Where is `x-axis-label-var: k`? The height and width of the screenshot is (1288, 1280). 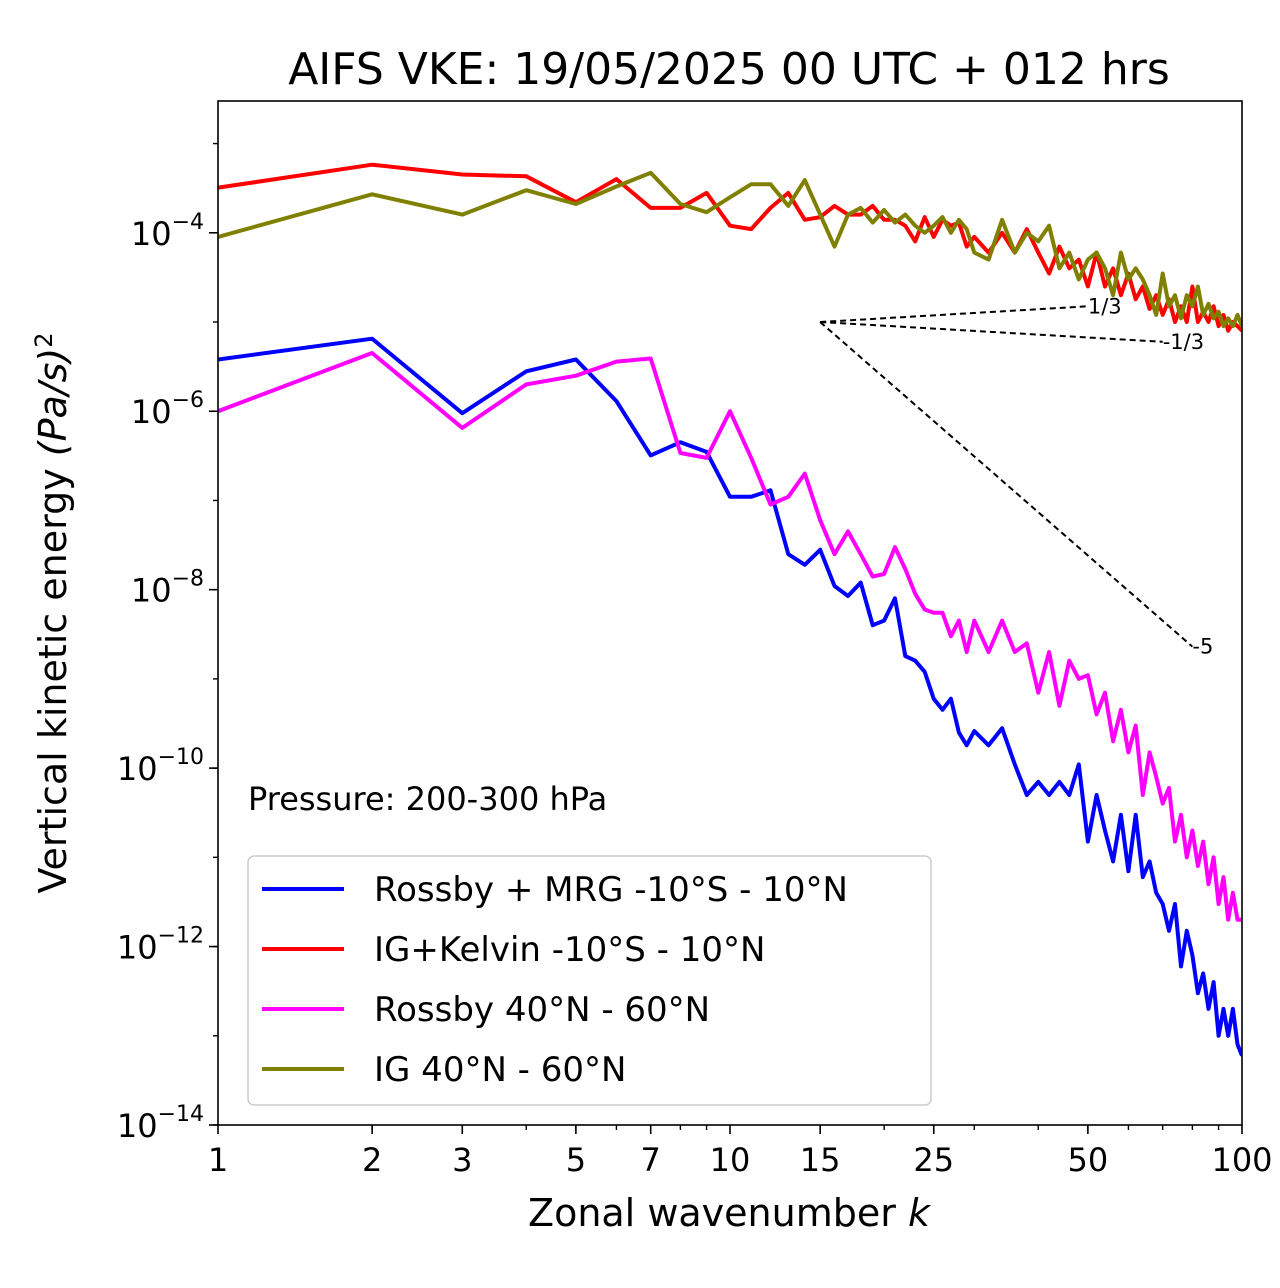
x-axis-label-var: k is located at coordinates (920, 1213).